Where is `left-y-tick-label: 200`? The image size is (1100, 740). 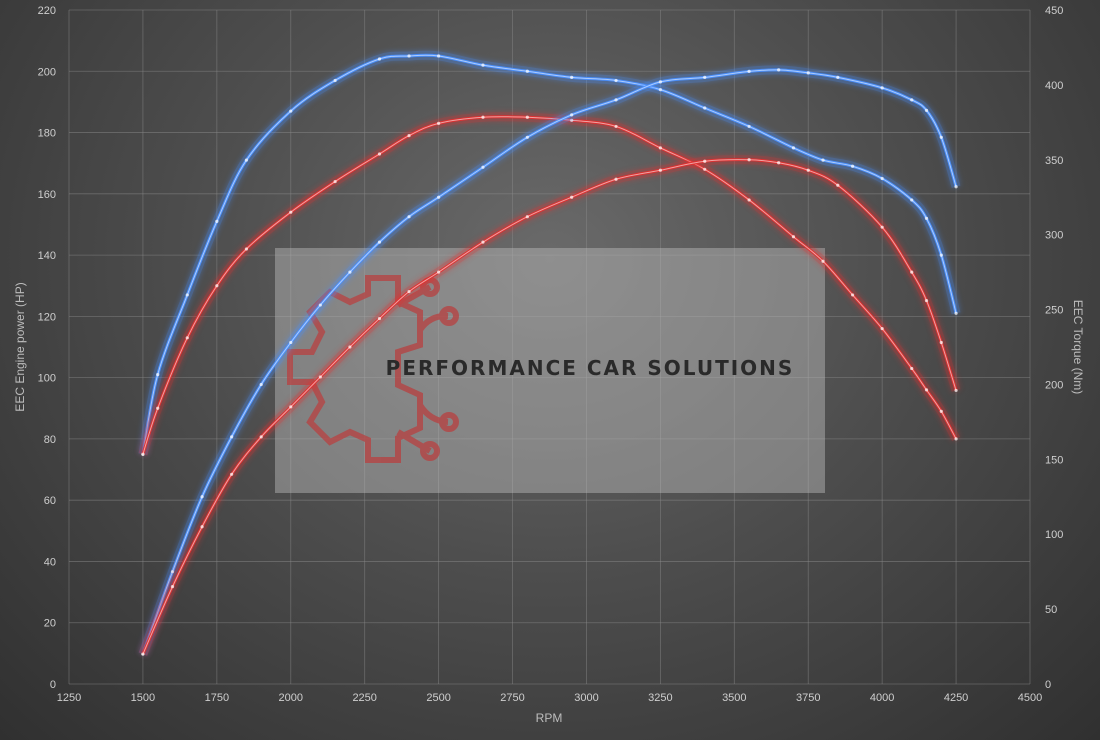
left-y-tick-label: 200 is located at coordinates (47, 72).